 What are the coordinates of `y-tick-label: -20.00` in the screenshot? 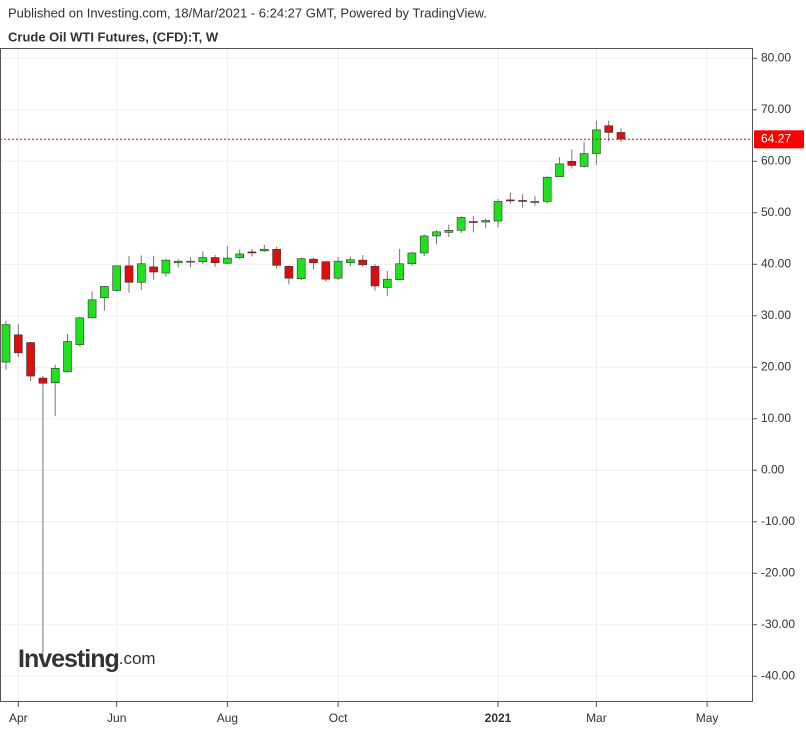 It's located at (778, 572).